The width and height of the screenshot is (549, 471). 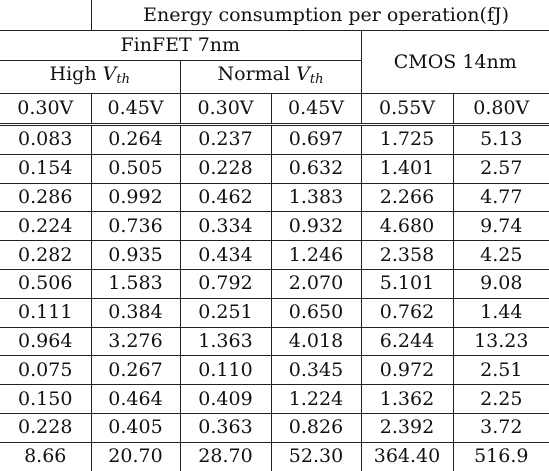 I want to click on table-cell: 4.680, so click(x=406, y=226).